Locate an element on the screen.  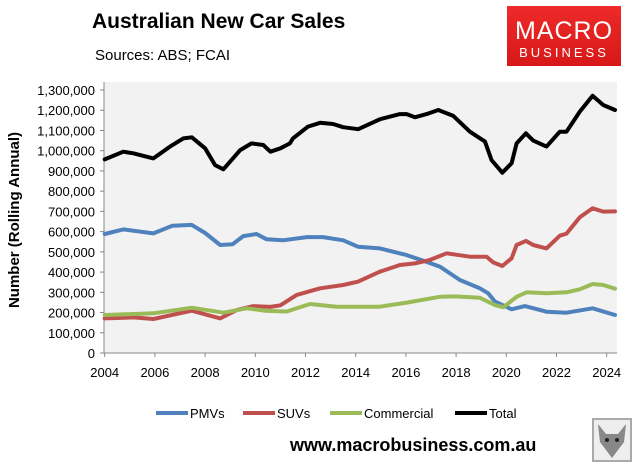
y-tick-label: 400,000 is located at coordinates (71, 272).